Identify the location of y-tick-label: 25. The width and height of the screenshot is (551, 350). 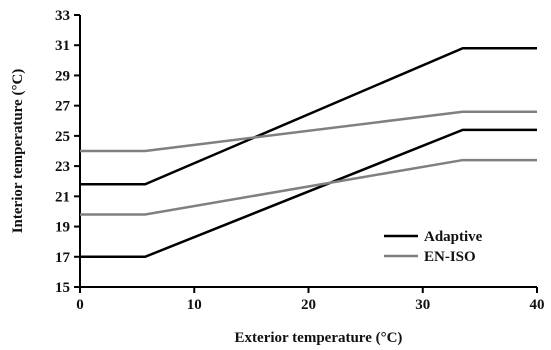
(62, 137).